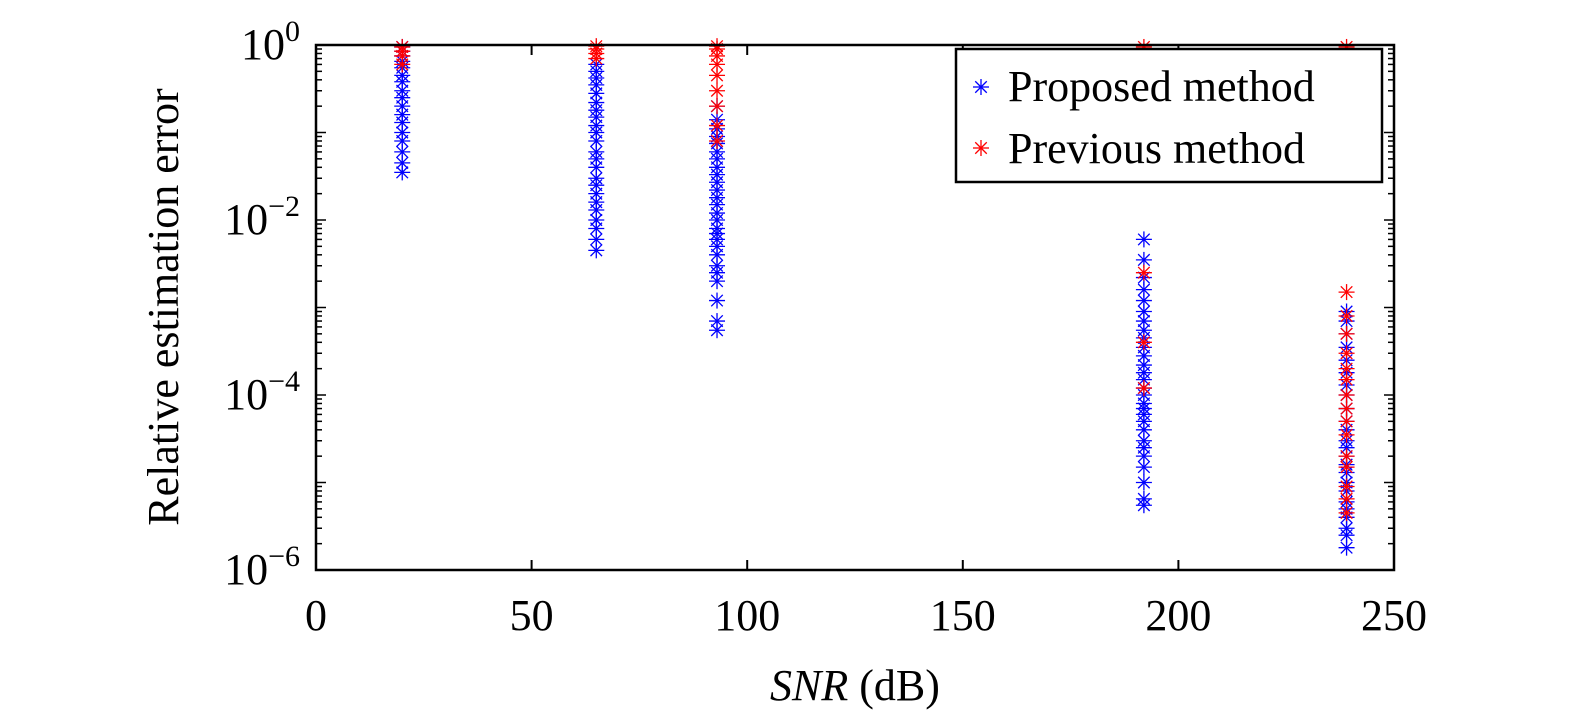 Image resolution: width=1575 pixels, height=720 pixels. Describe the element at coordinates (163, 307) in the screenshot. I see `y-axis-label: Relative estimation error` at that location.